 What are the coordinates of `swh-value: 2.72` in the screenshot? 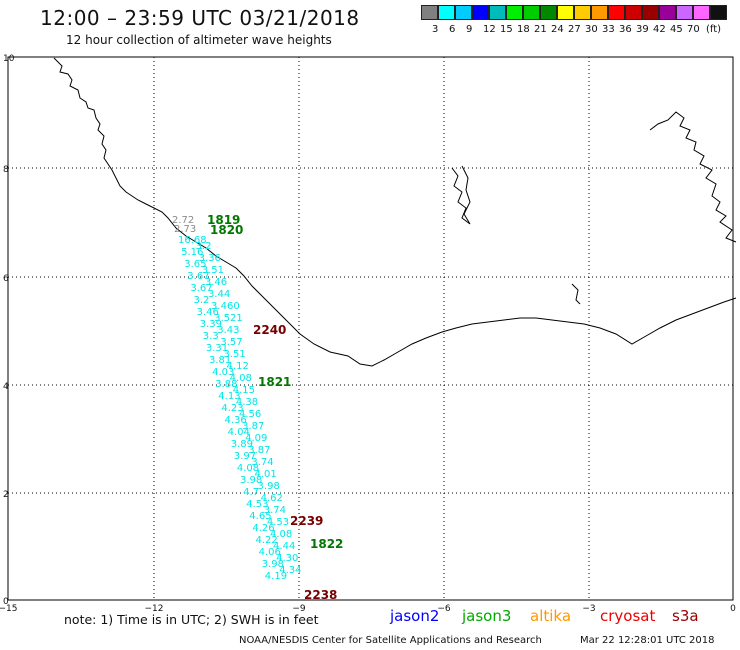 It's located at (183, 220).